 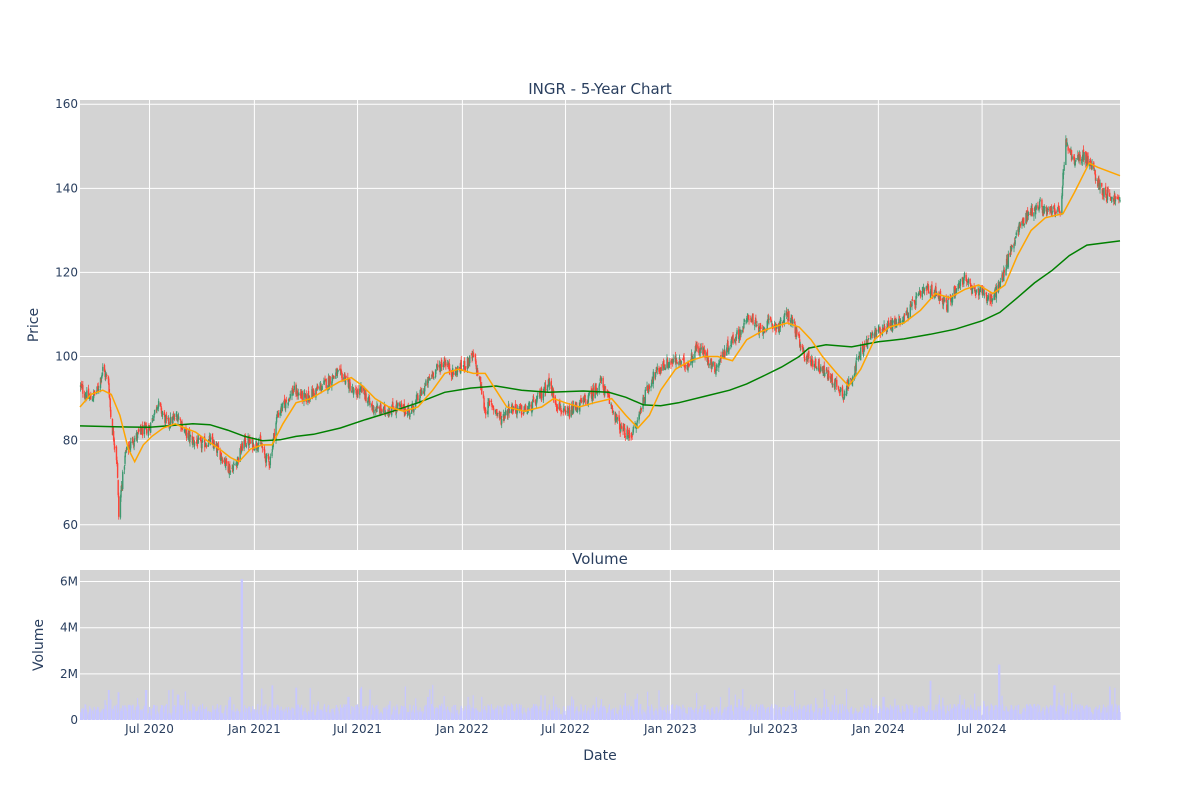 I want to click on price-y-ticks: 60 80 100 120 140 160, so click(x=66, y=314).